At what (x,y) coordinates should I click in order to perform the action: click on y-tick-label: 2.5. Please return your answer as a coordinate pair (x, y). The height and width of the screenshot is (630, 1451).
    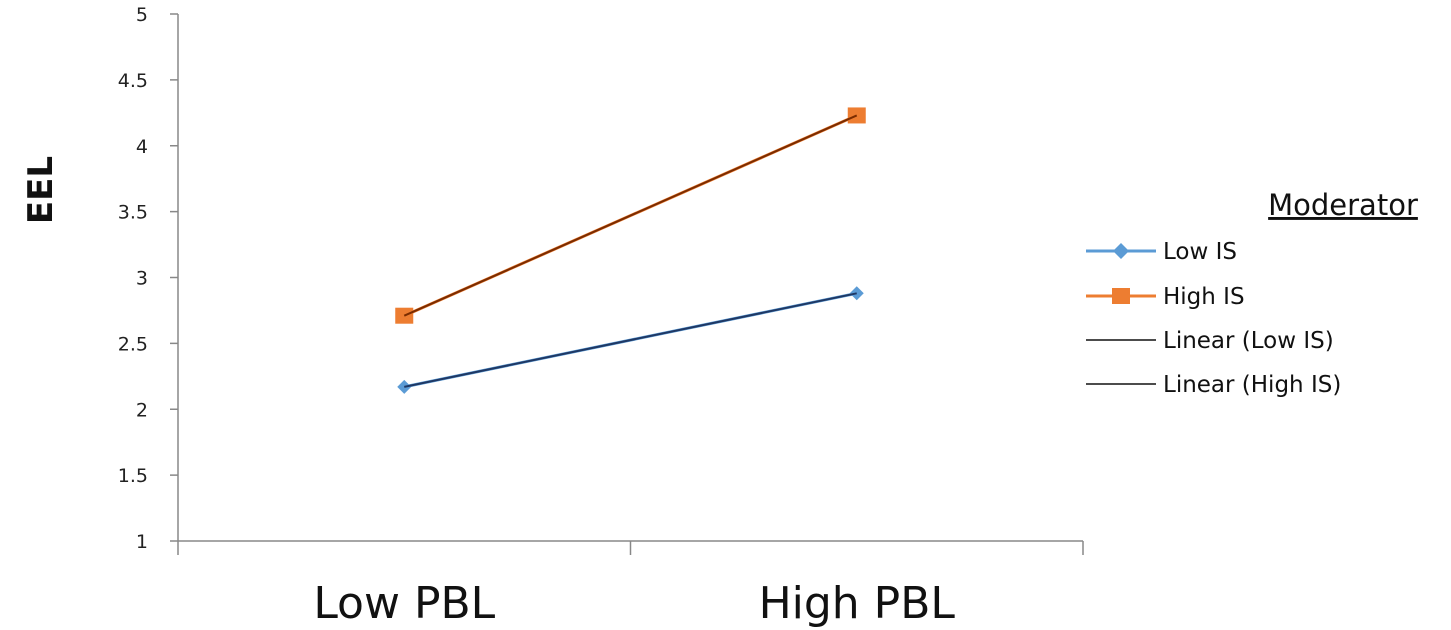
    Looking at the image, I should click on (133, 344).